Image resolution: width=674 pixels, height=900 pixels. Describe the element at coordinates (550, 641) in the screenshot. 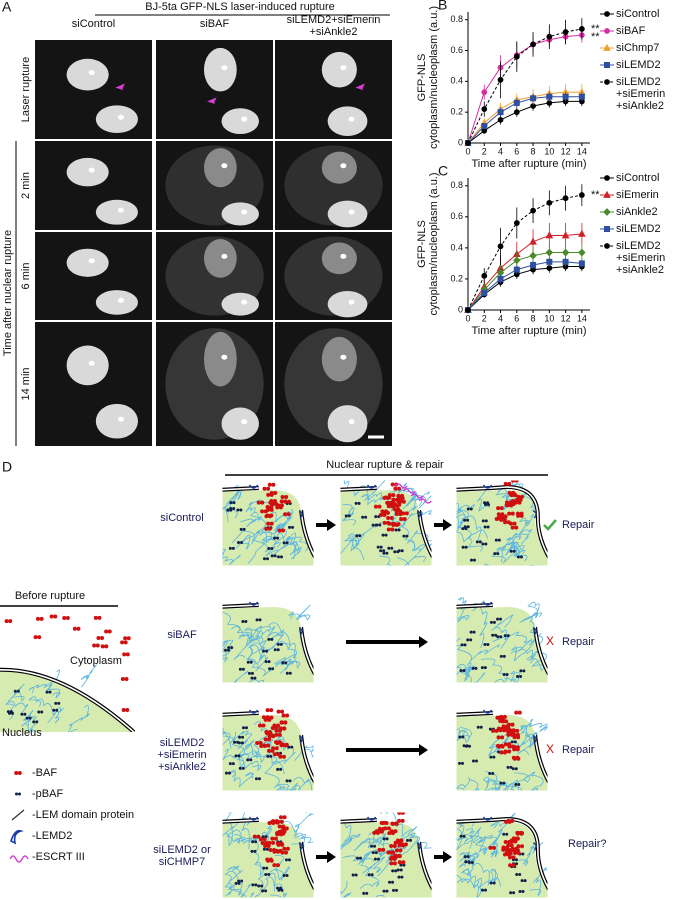

I see `fail-mark: X` at that location.